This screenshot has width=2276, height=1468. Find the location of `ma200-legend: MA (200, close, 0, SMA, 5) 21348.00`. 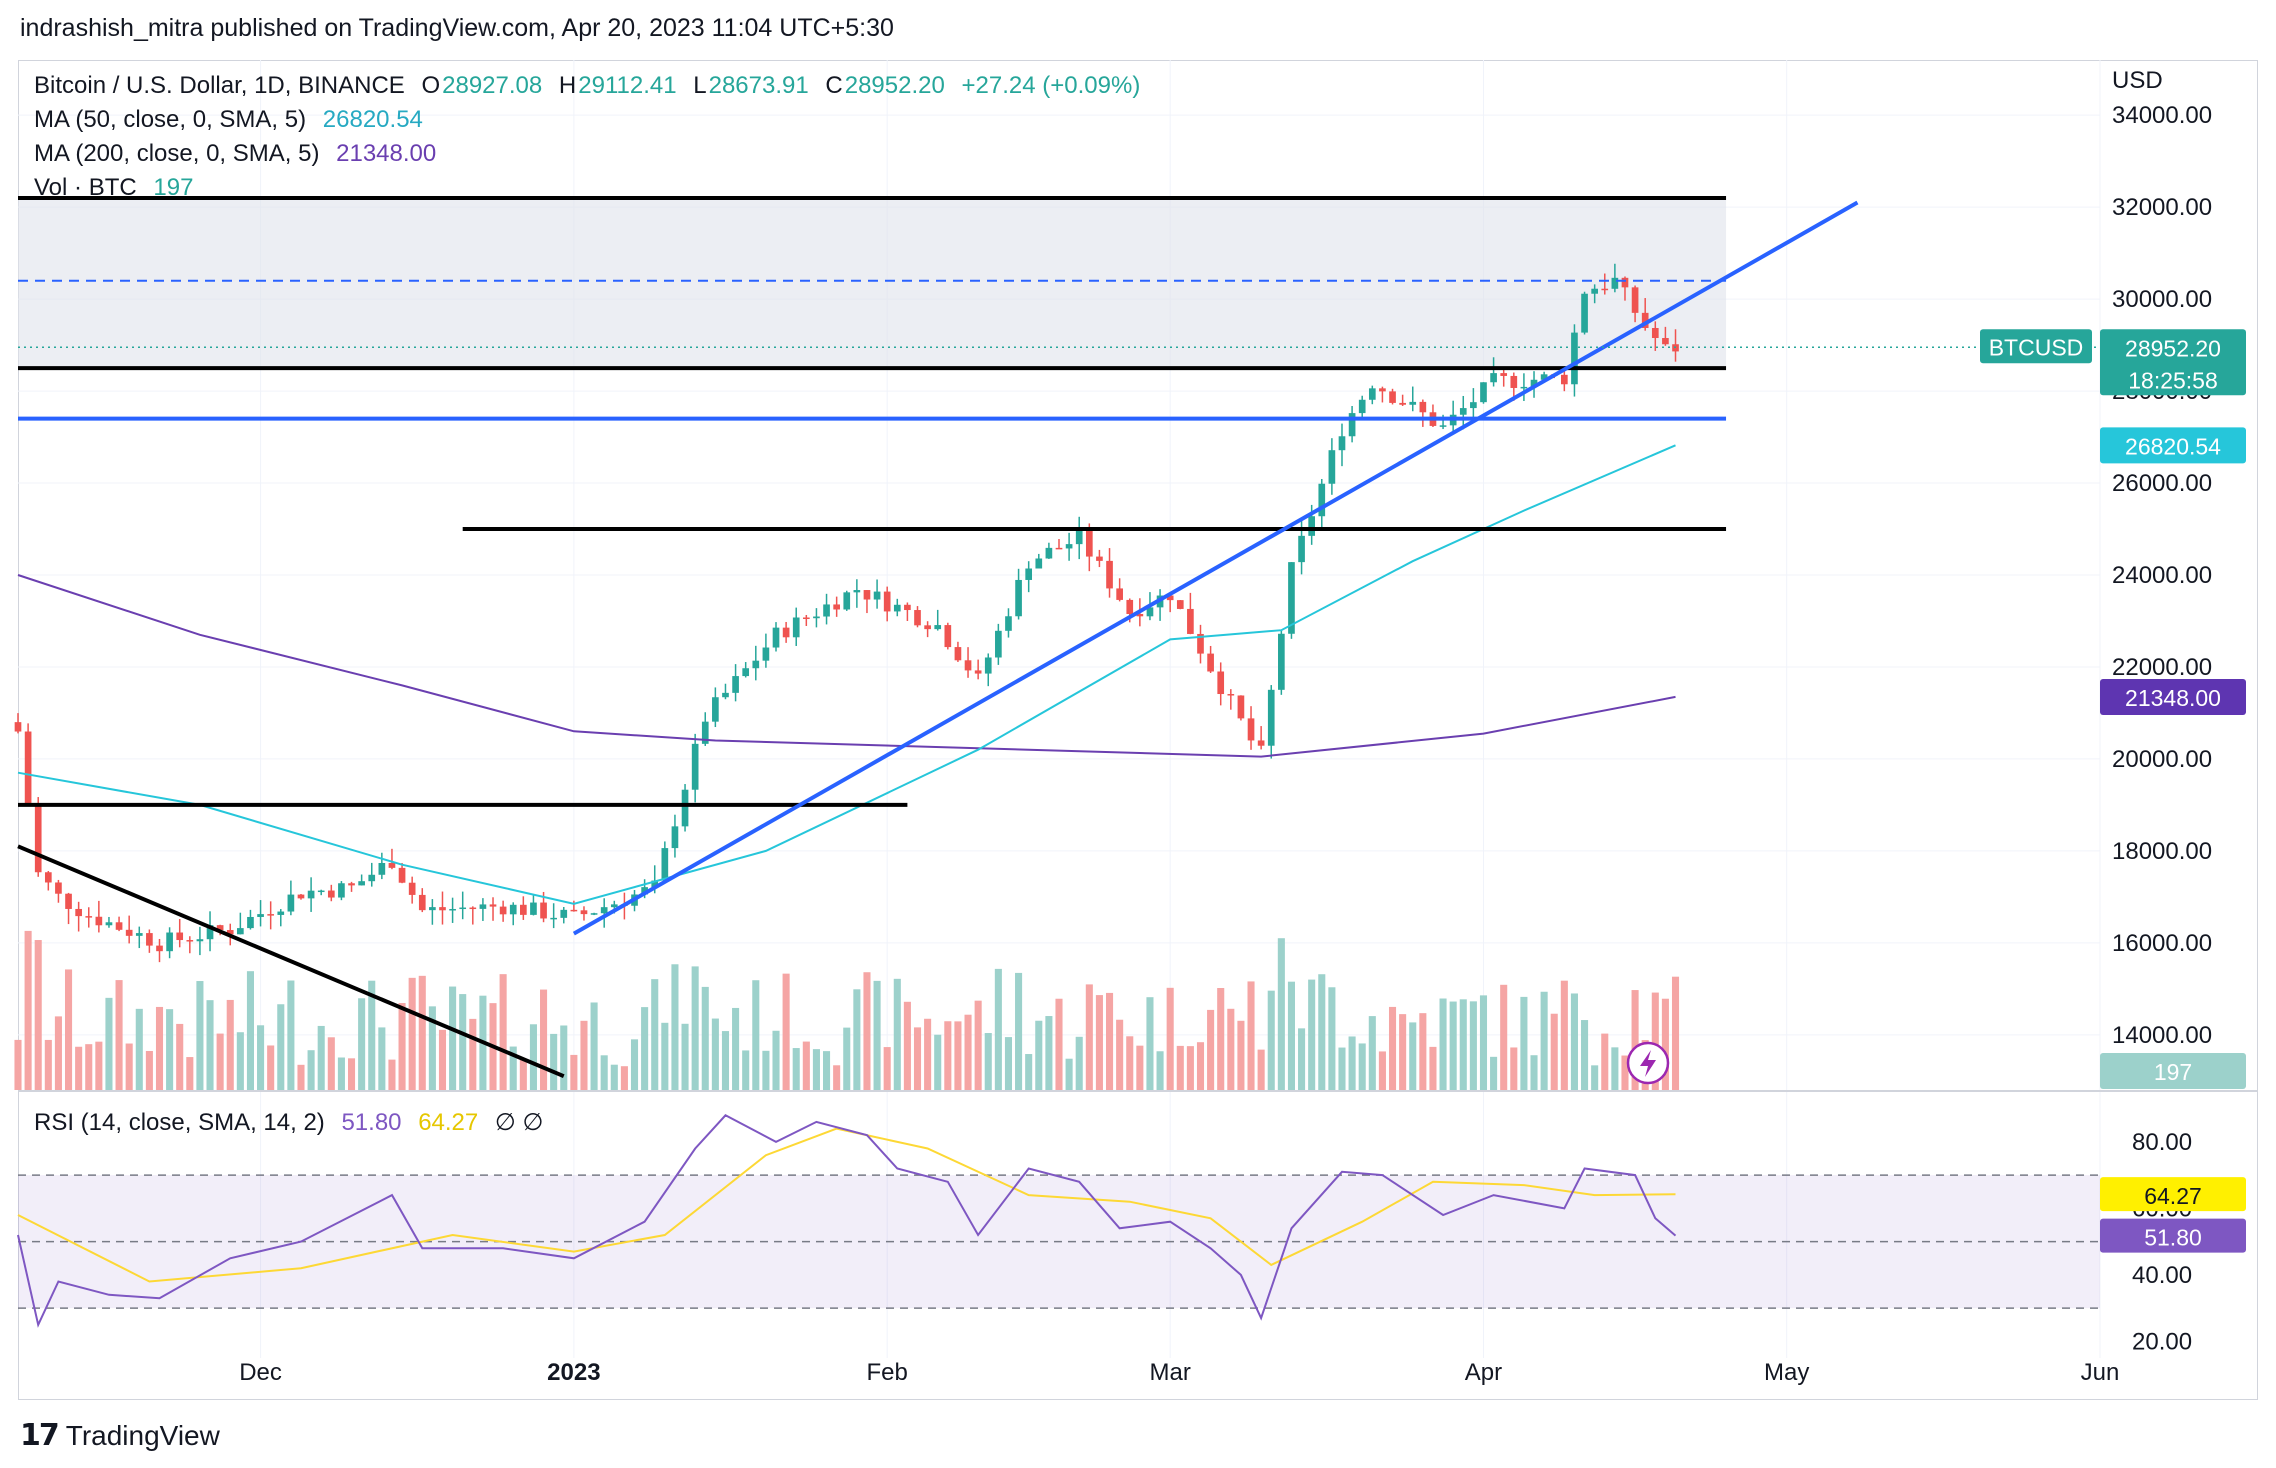

ma200-legend: MA (200, close, 0, SMA, 5) 21348.00 is located at coordinates (236, 154).